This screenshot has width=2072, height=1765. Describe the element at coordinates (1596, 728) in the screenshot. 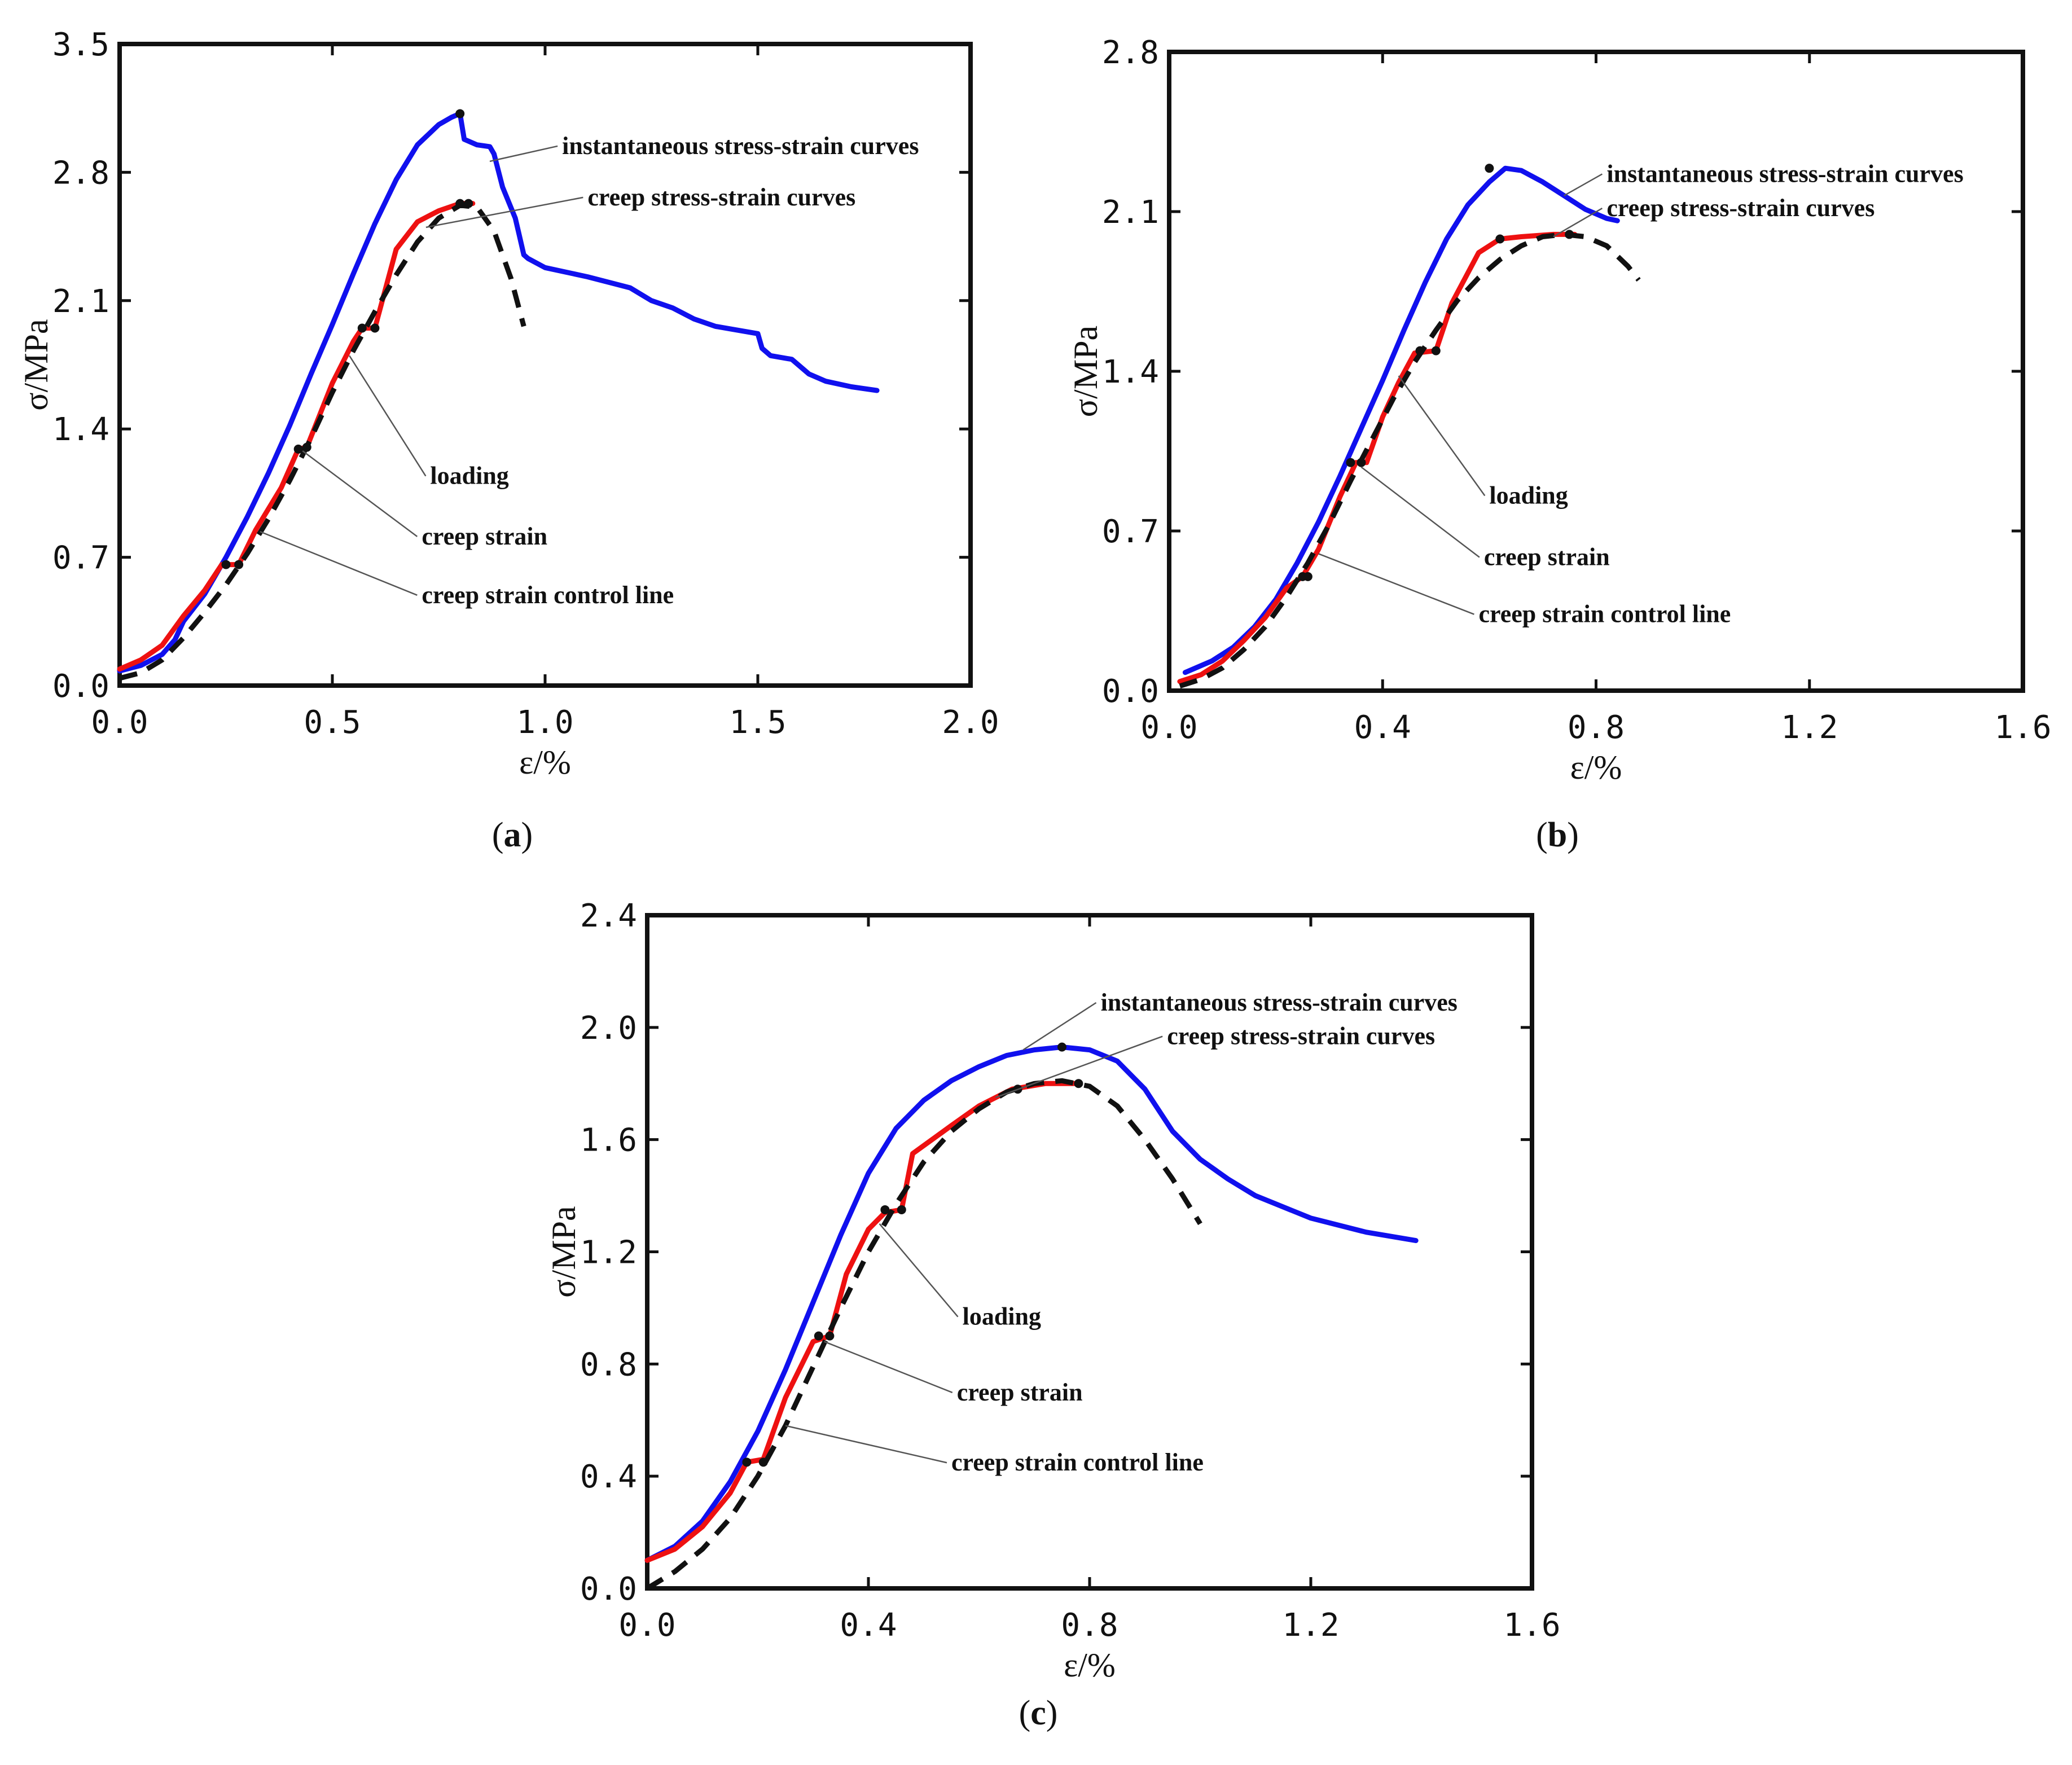

I see `x-tick-label: 0.8` at that location.